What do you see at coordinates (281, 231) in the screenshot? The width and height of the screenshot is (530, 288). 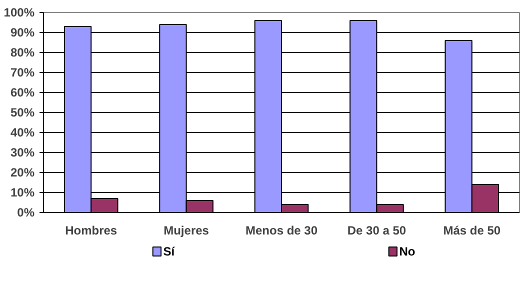 I see `x-tick-label: Menos de 30` at bounding box center [281, 231].